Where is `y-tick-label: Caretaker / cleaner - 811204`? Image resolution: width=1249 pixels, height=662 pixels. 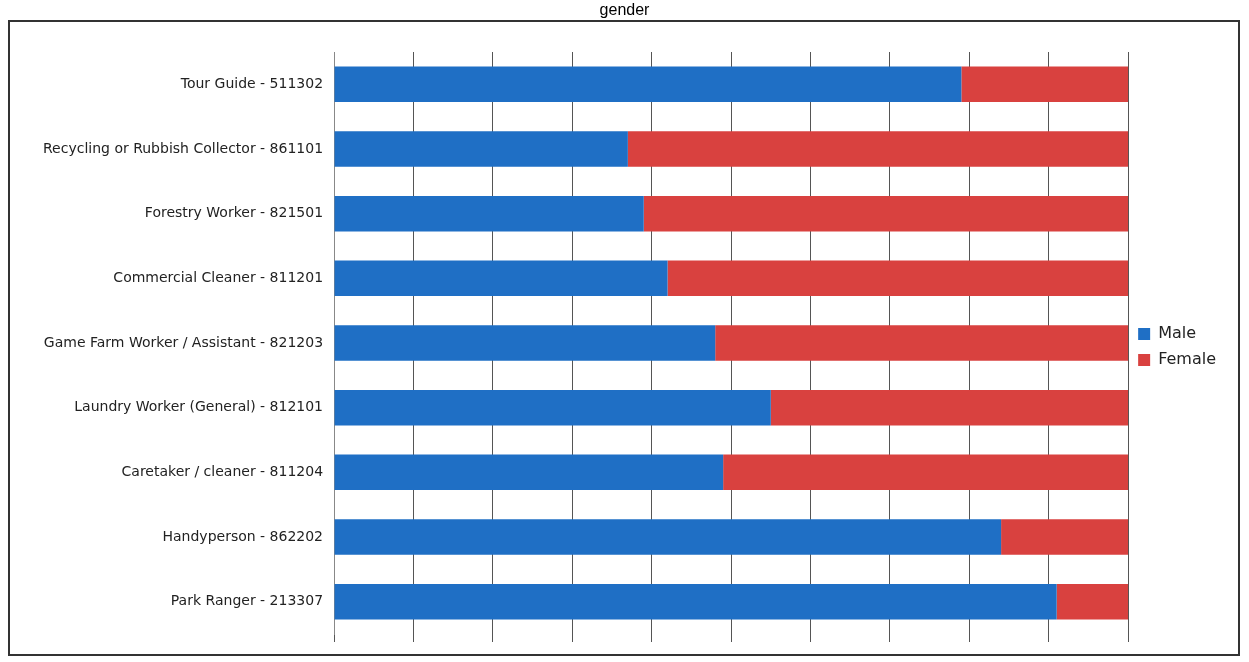 y-tick-label: Caretaker / cleaner - 811204 is located at coordinates (222, 470).